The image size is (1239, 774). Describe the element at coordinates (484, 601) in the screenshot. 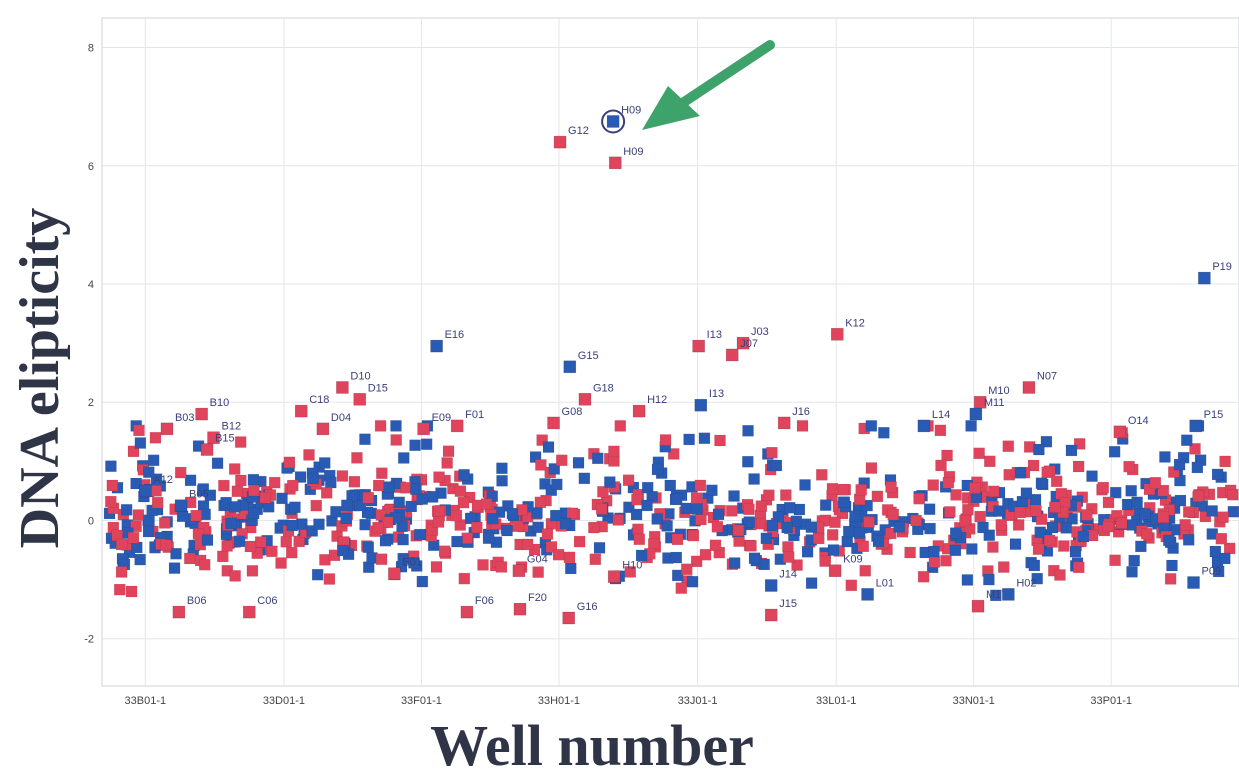

I see `point-label: F06` at that location.